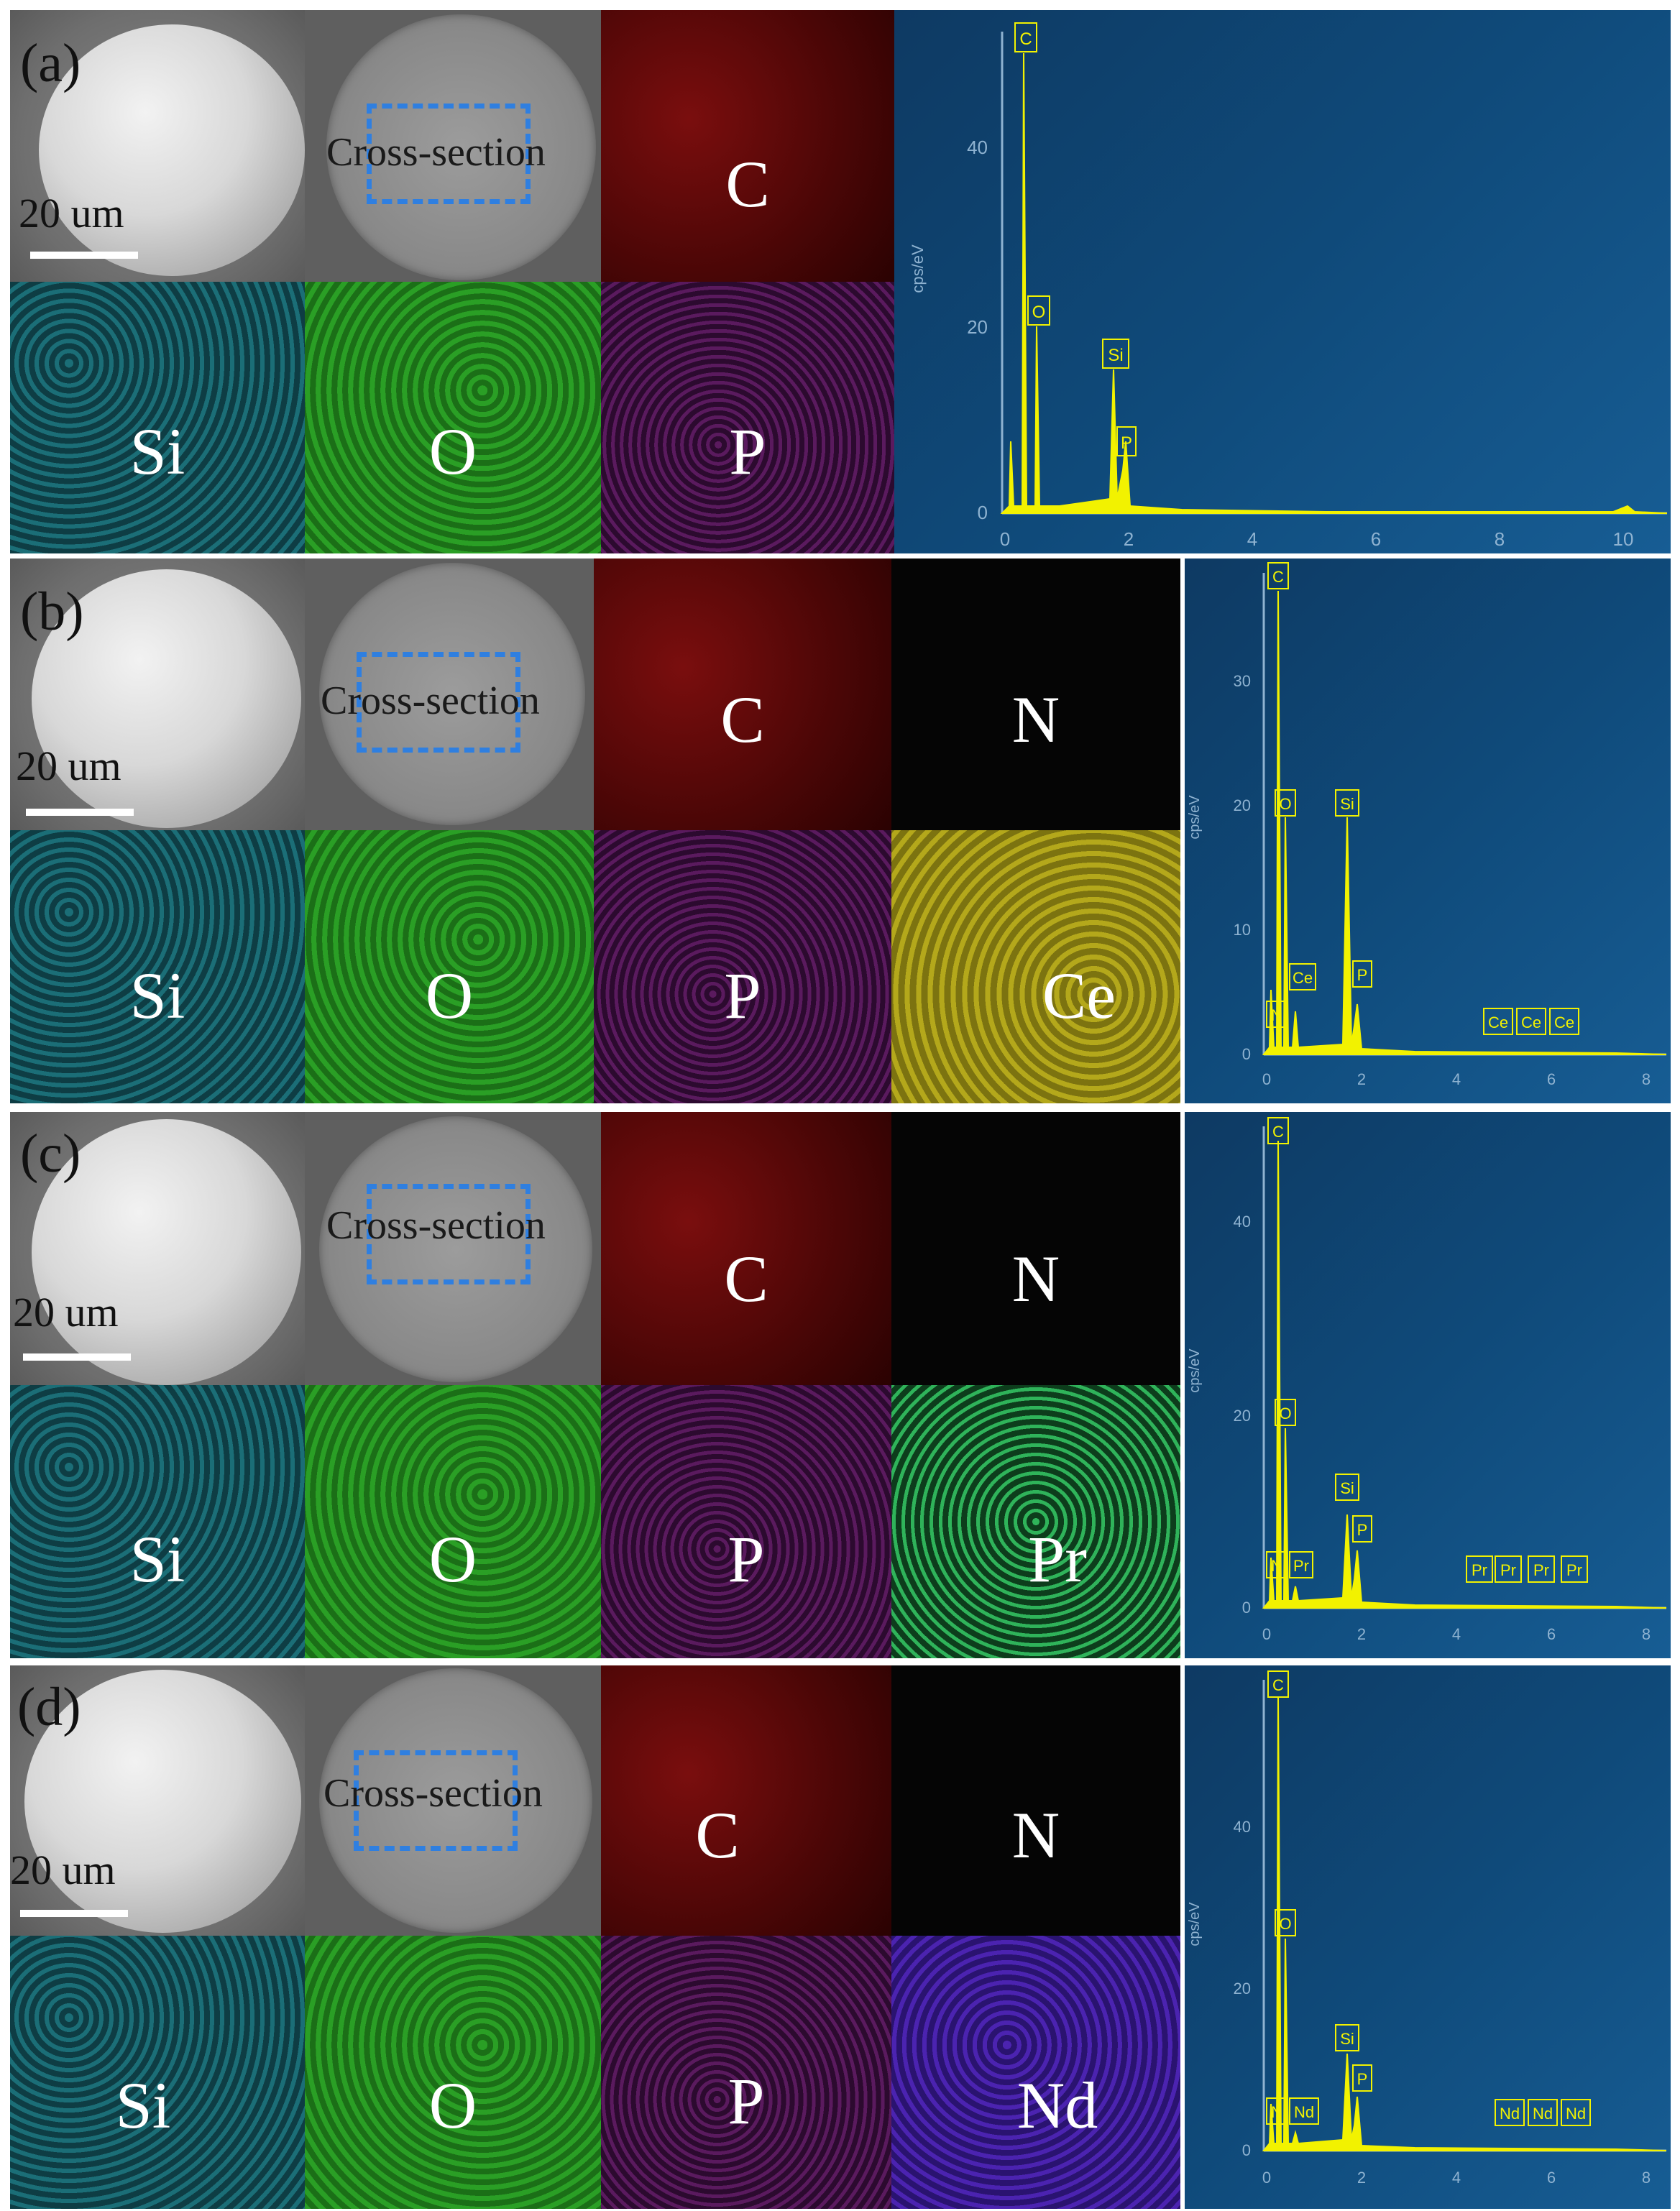 This screenshot has height=2211, width=1680. I want to click on x-tick: 2, so click(1129, 539).